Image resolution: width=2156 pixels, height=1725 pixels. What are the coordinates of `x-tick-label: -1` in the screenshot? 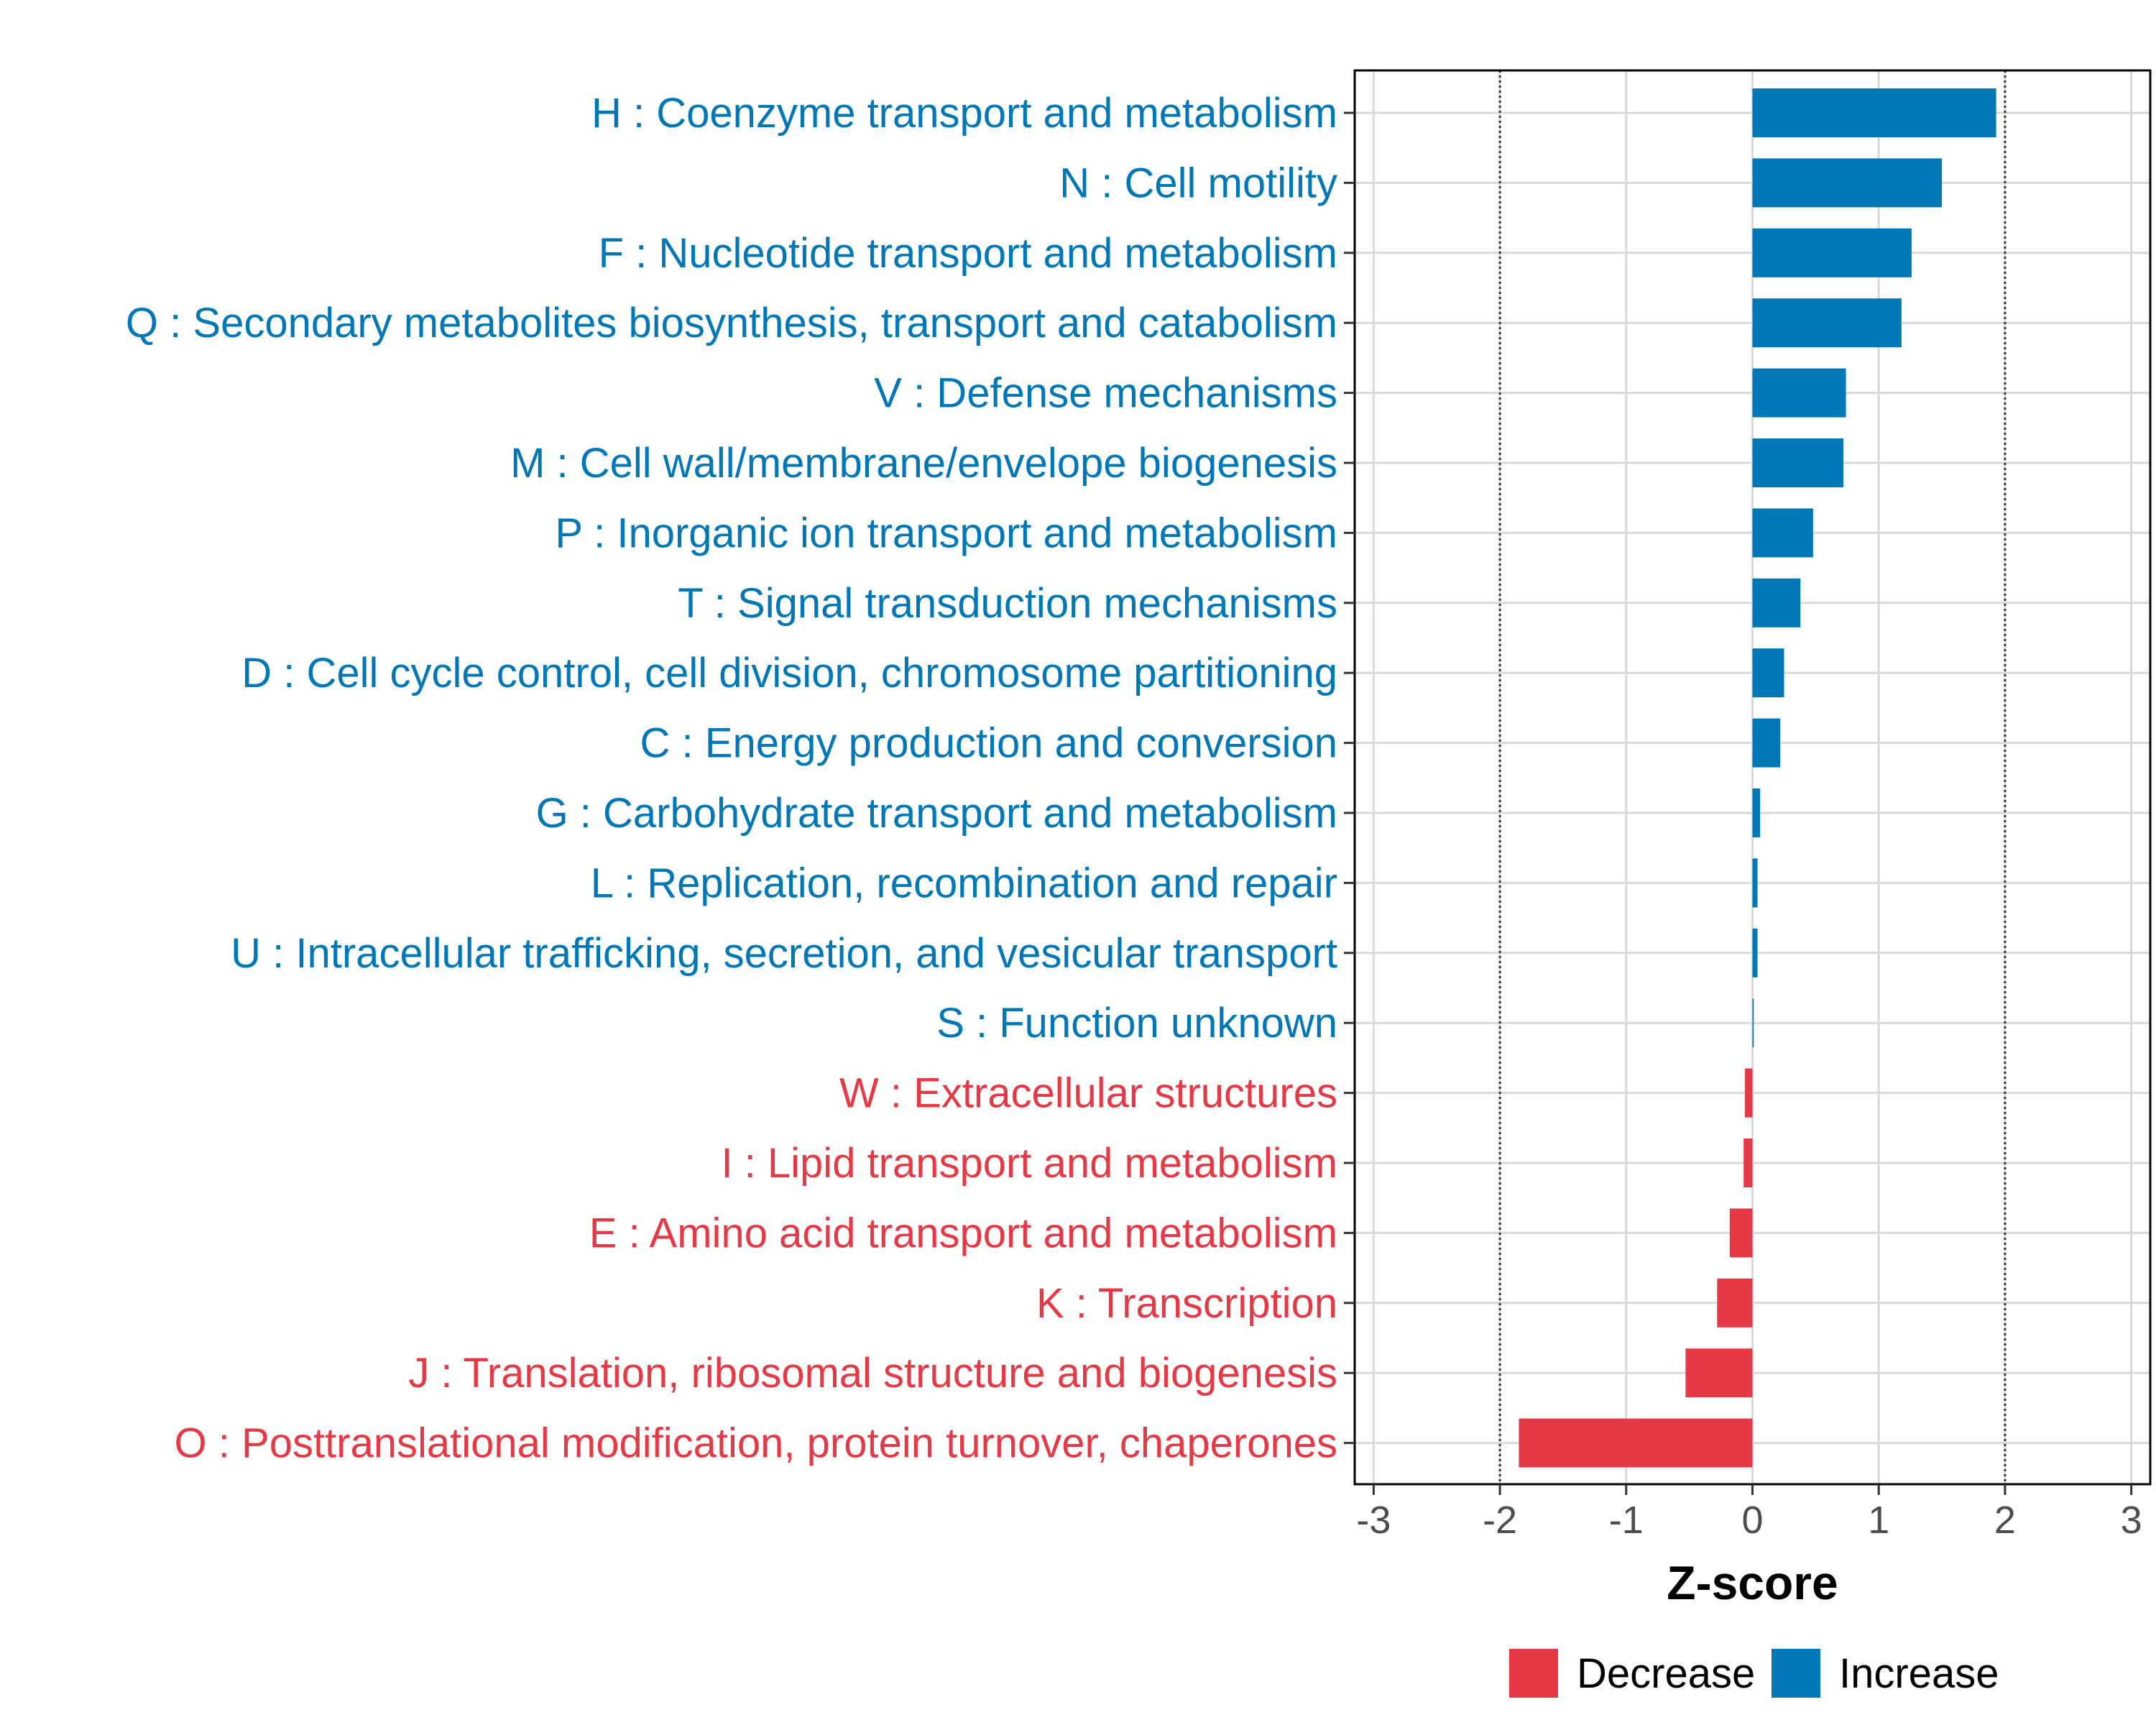 It's located at (1626, 1520).